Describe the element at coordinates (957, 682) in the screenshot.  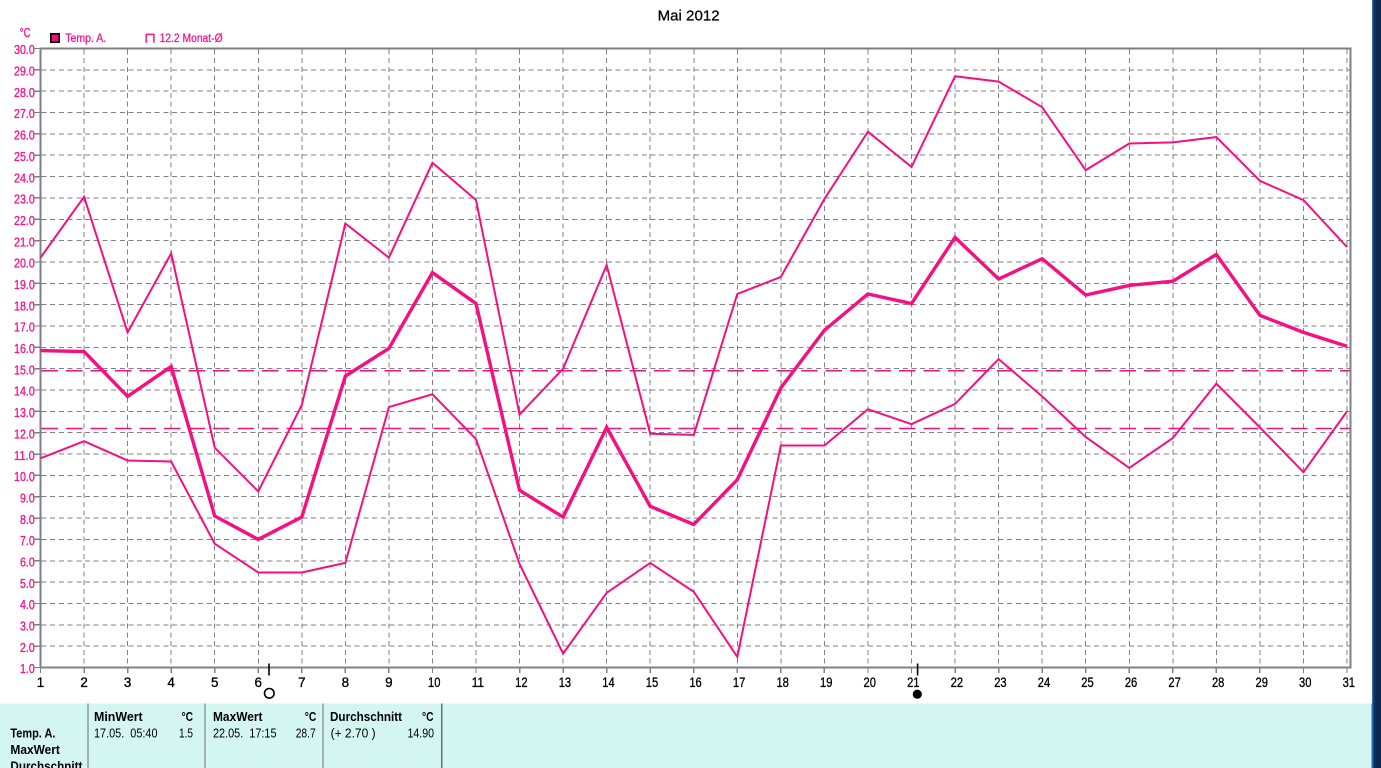
I see `svg-text: 22` at that location.